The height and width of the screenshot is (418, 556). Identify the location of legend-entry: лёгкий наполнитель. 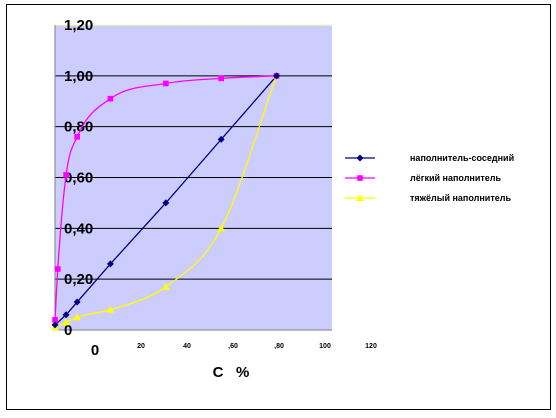
(456, 178).